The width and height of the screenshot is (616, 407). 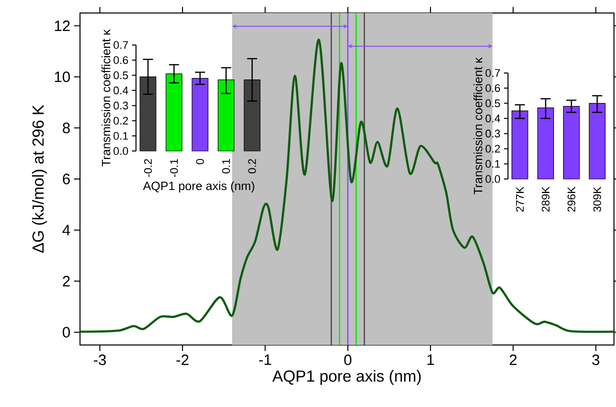 I want to click on x-tick-label: 296K, so click(x=572, y=199).